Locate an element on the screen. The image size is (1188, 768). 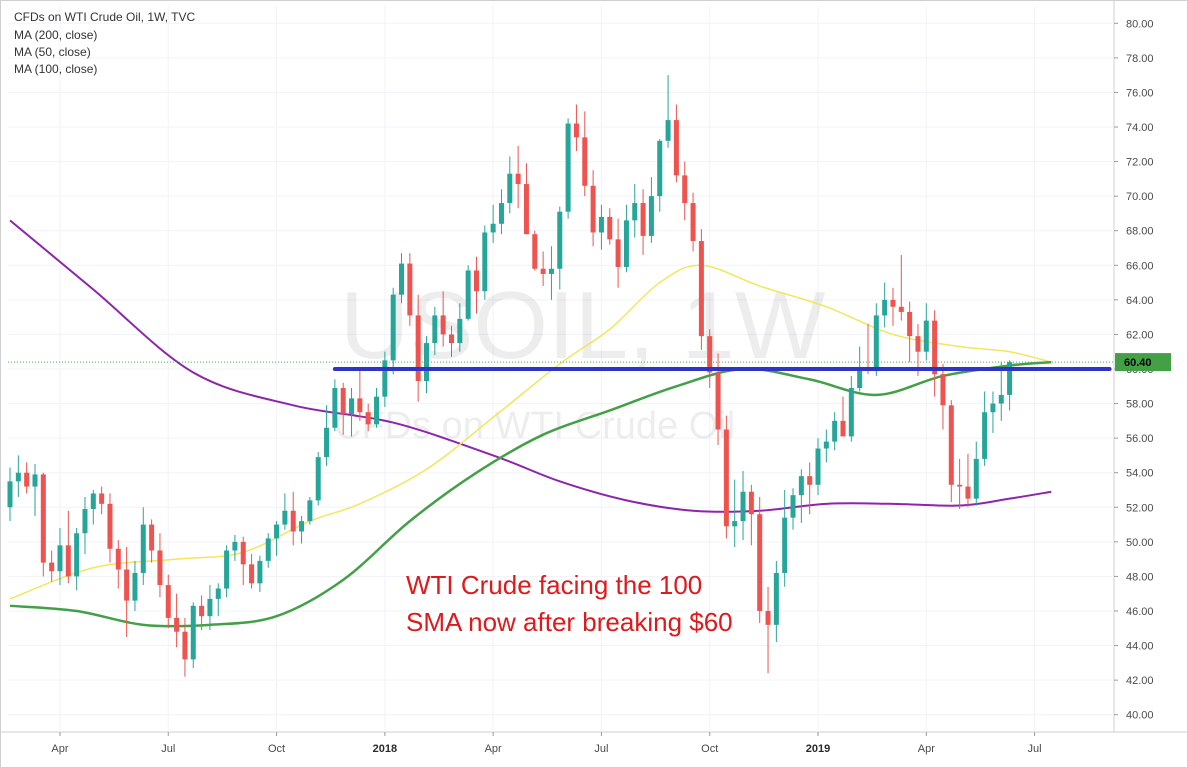
legend-ma-200: MA (200, close) is located at coordinates (55, 35).